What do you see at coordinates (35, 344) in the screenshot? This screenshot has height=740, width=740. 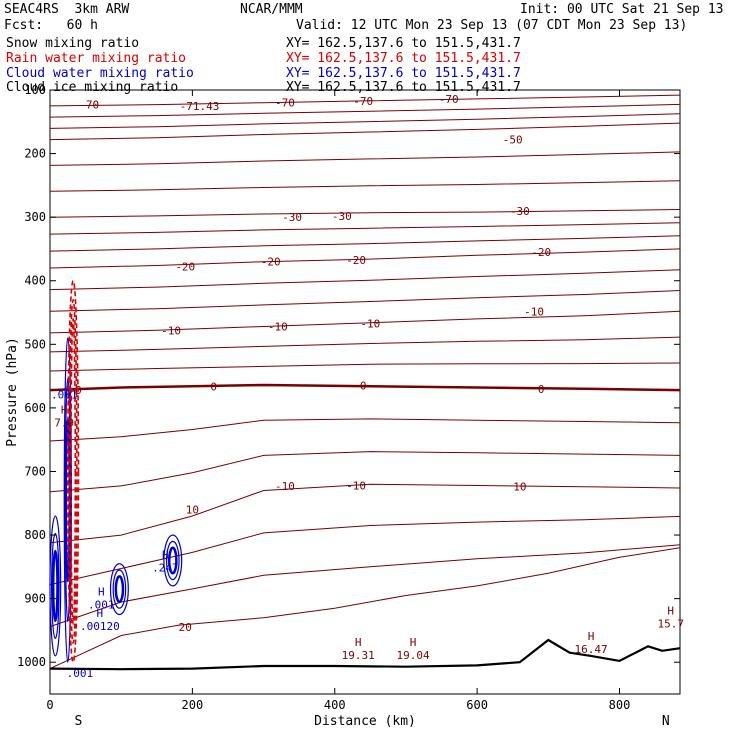 I see `y-tick-label: 500` at bounding box center [35, 344].